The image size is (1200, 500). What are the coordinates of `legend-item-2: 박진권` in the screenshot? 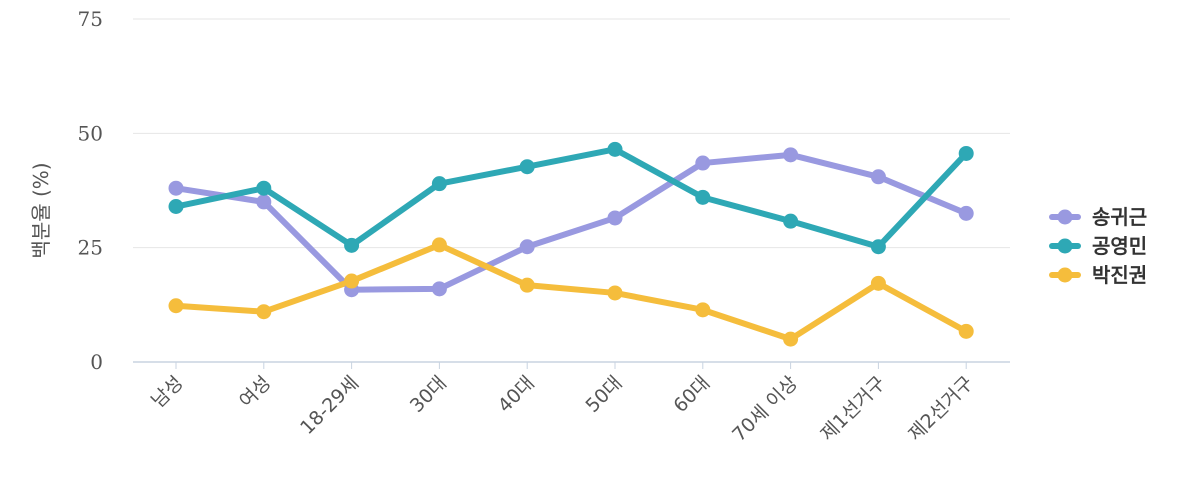 It's located at (1098, 275).